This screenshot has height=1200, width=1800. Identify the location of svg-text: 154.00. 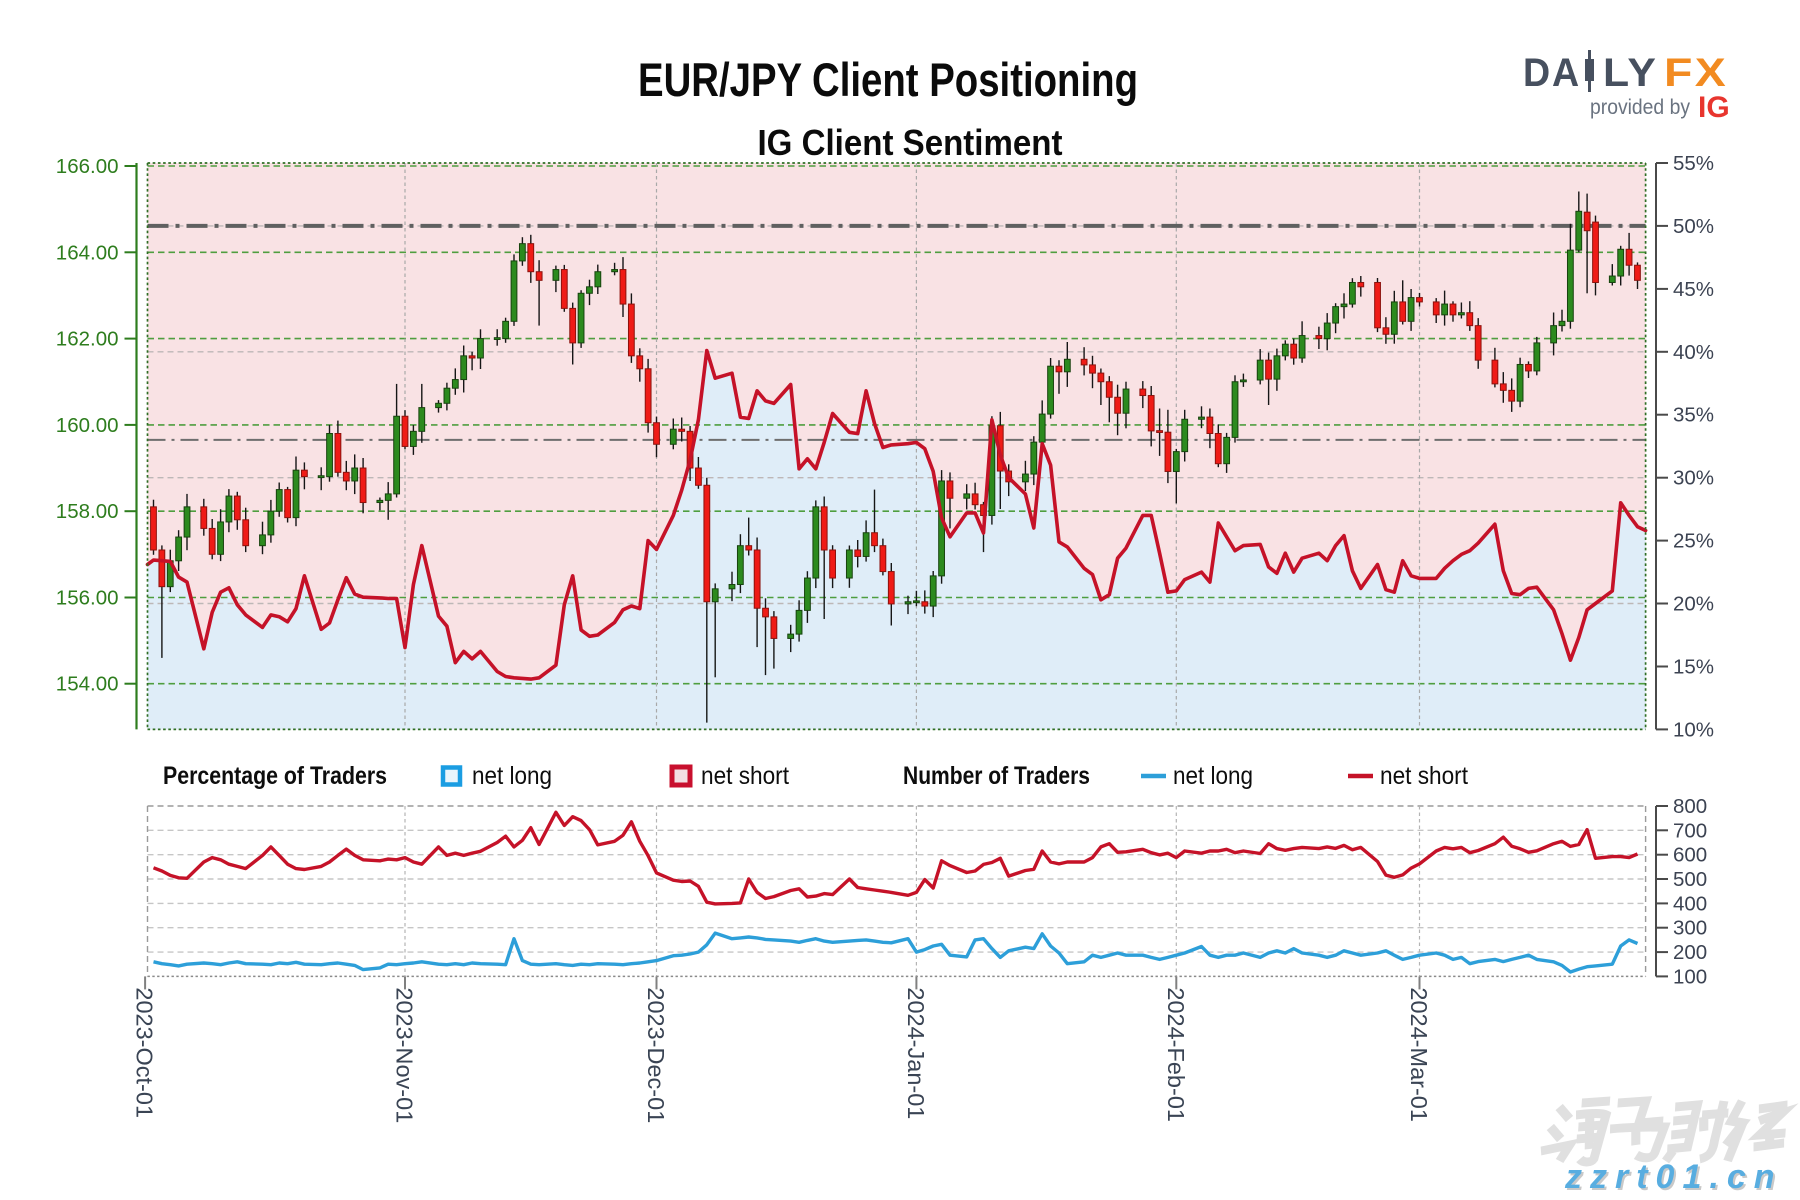
(87, 684).